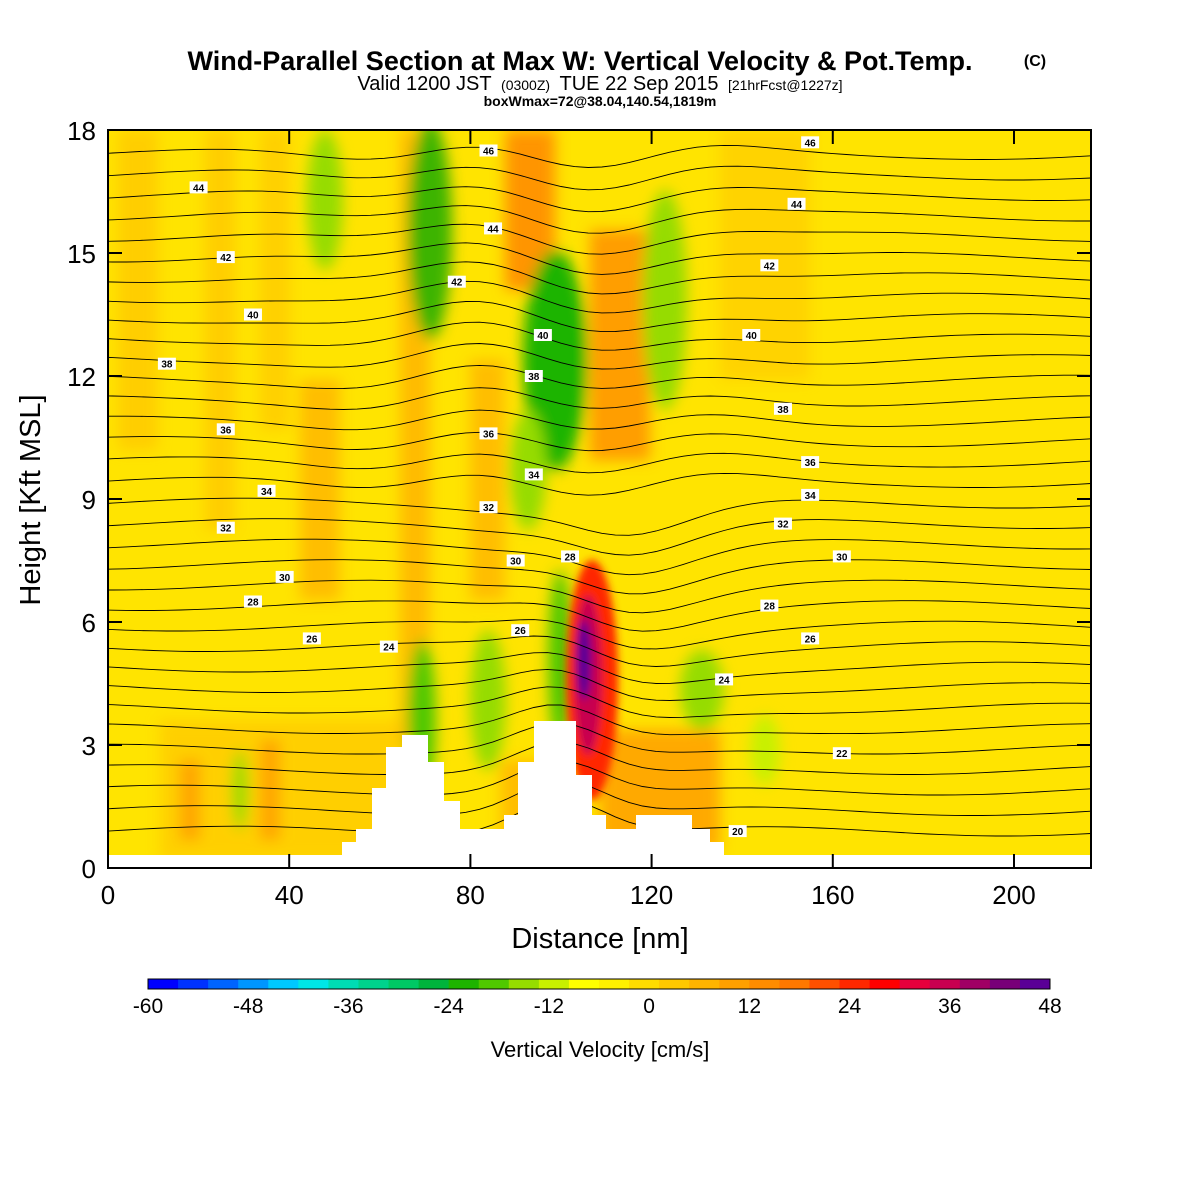 Image resolution: width=1200 pixels, height=1200 pixels. Describe the element at coordinates (226, 529) in the screenshot. I see `theta-label: 32` at that location.